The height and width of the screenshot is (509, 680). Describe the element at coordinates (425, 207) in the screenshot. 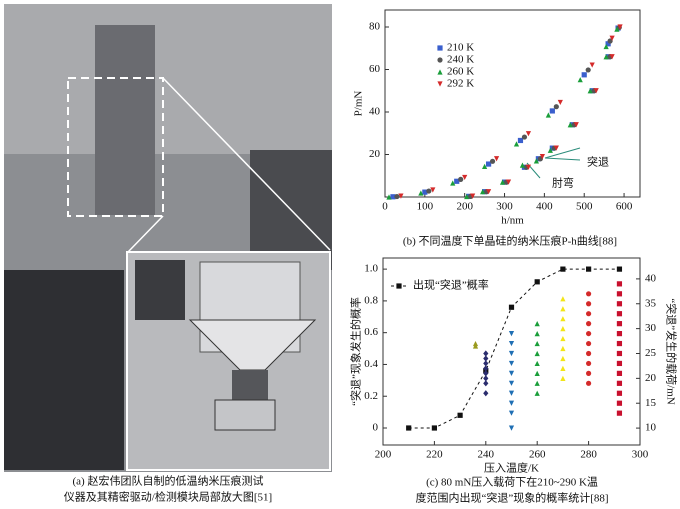

I see `x-tick-label: 100` at that location.